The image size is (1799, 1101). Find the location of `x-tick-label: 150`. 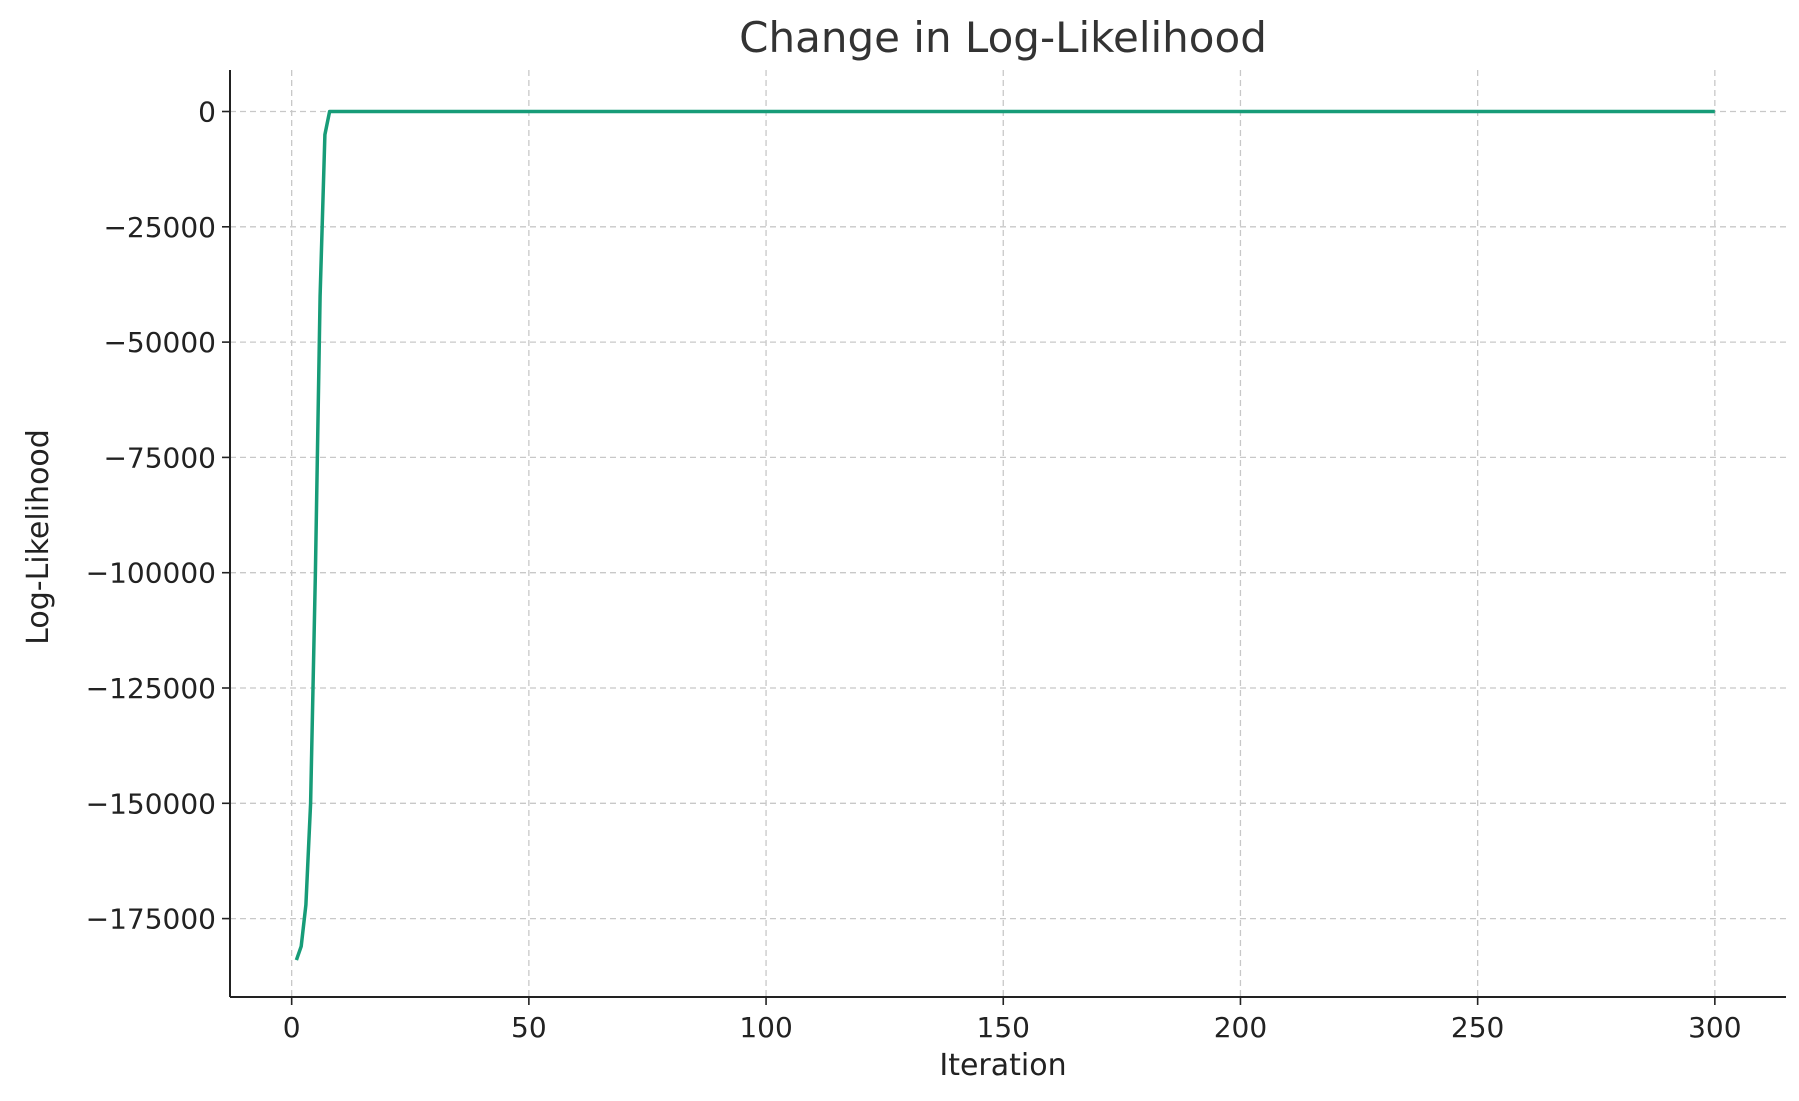

x-tick-label: 150 is located at coordinates (1003, 1027).